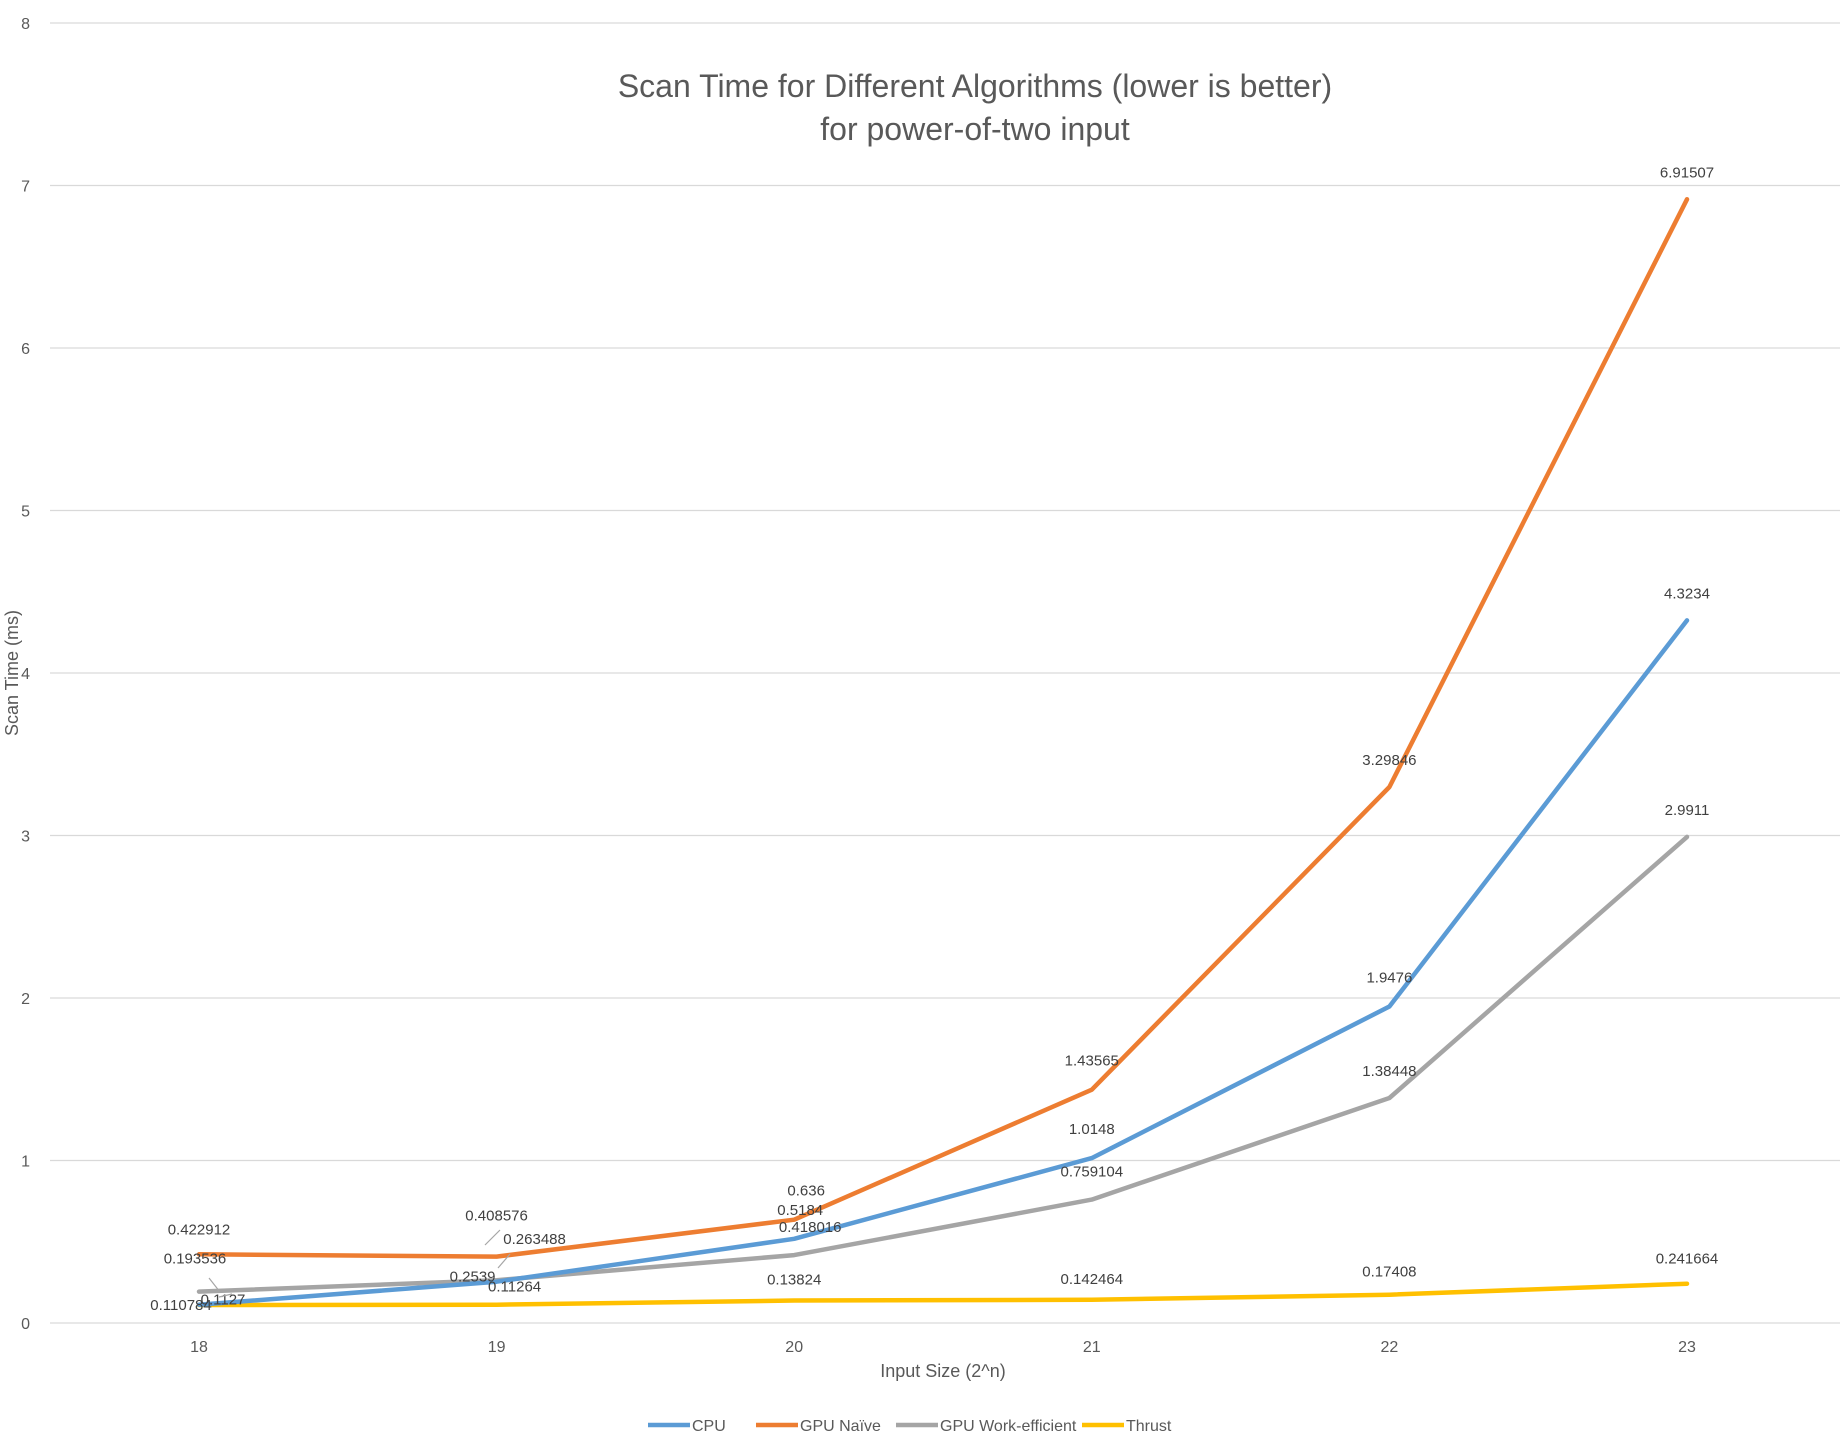 Image resolution: width=1840 pixels, height=1452 pixels. What do you see at coordinates (806, 1191) in the screenshot?
I see `data-label-gpu-na-ve-20: 0.636` at bounding box center [806, 1191].